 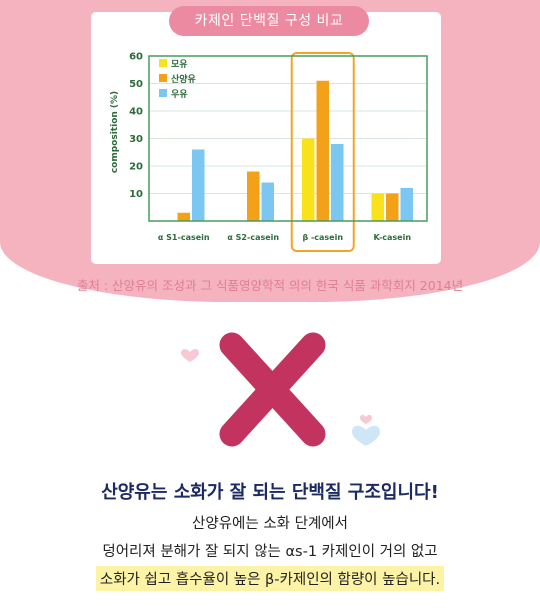 What do you see at coordinates (270, 522) in the screenshot?
I see `body-line-1: 산양유에는 소화 단계에서` at bounding box center [270, 522].